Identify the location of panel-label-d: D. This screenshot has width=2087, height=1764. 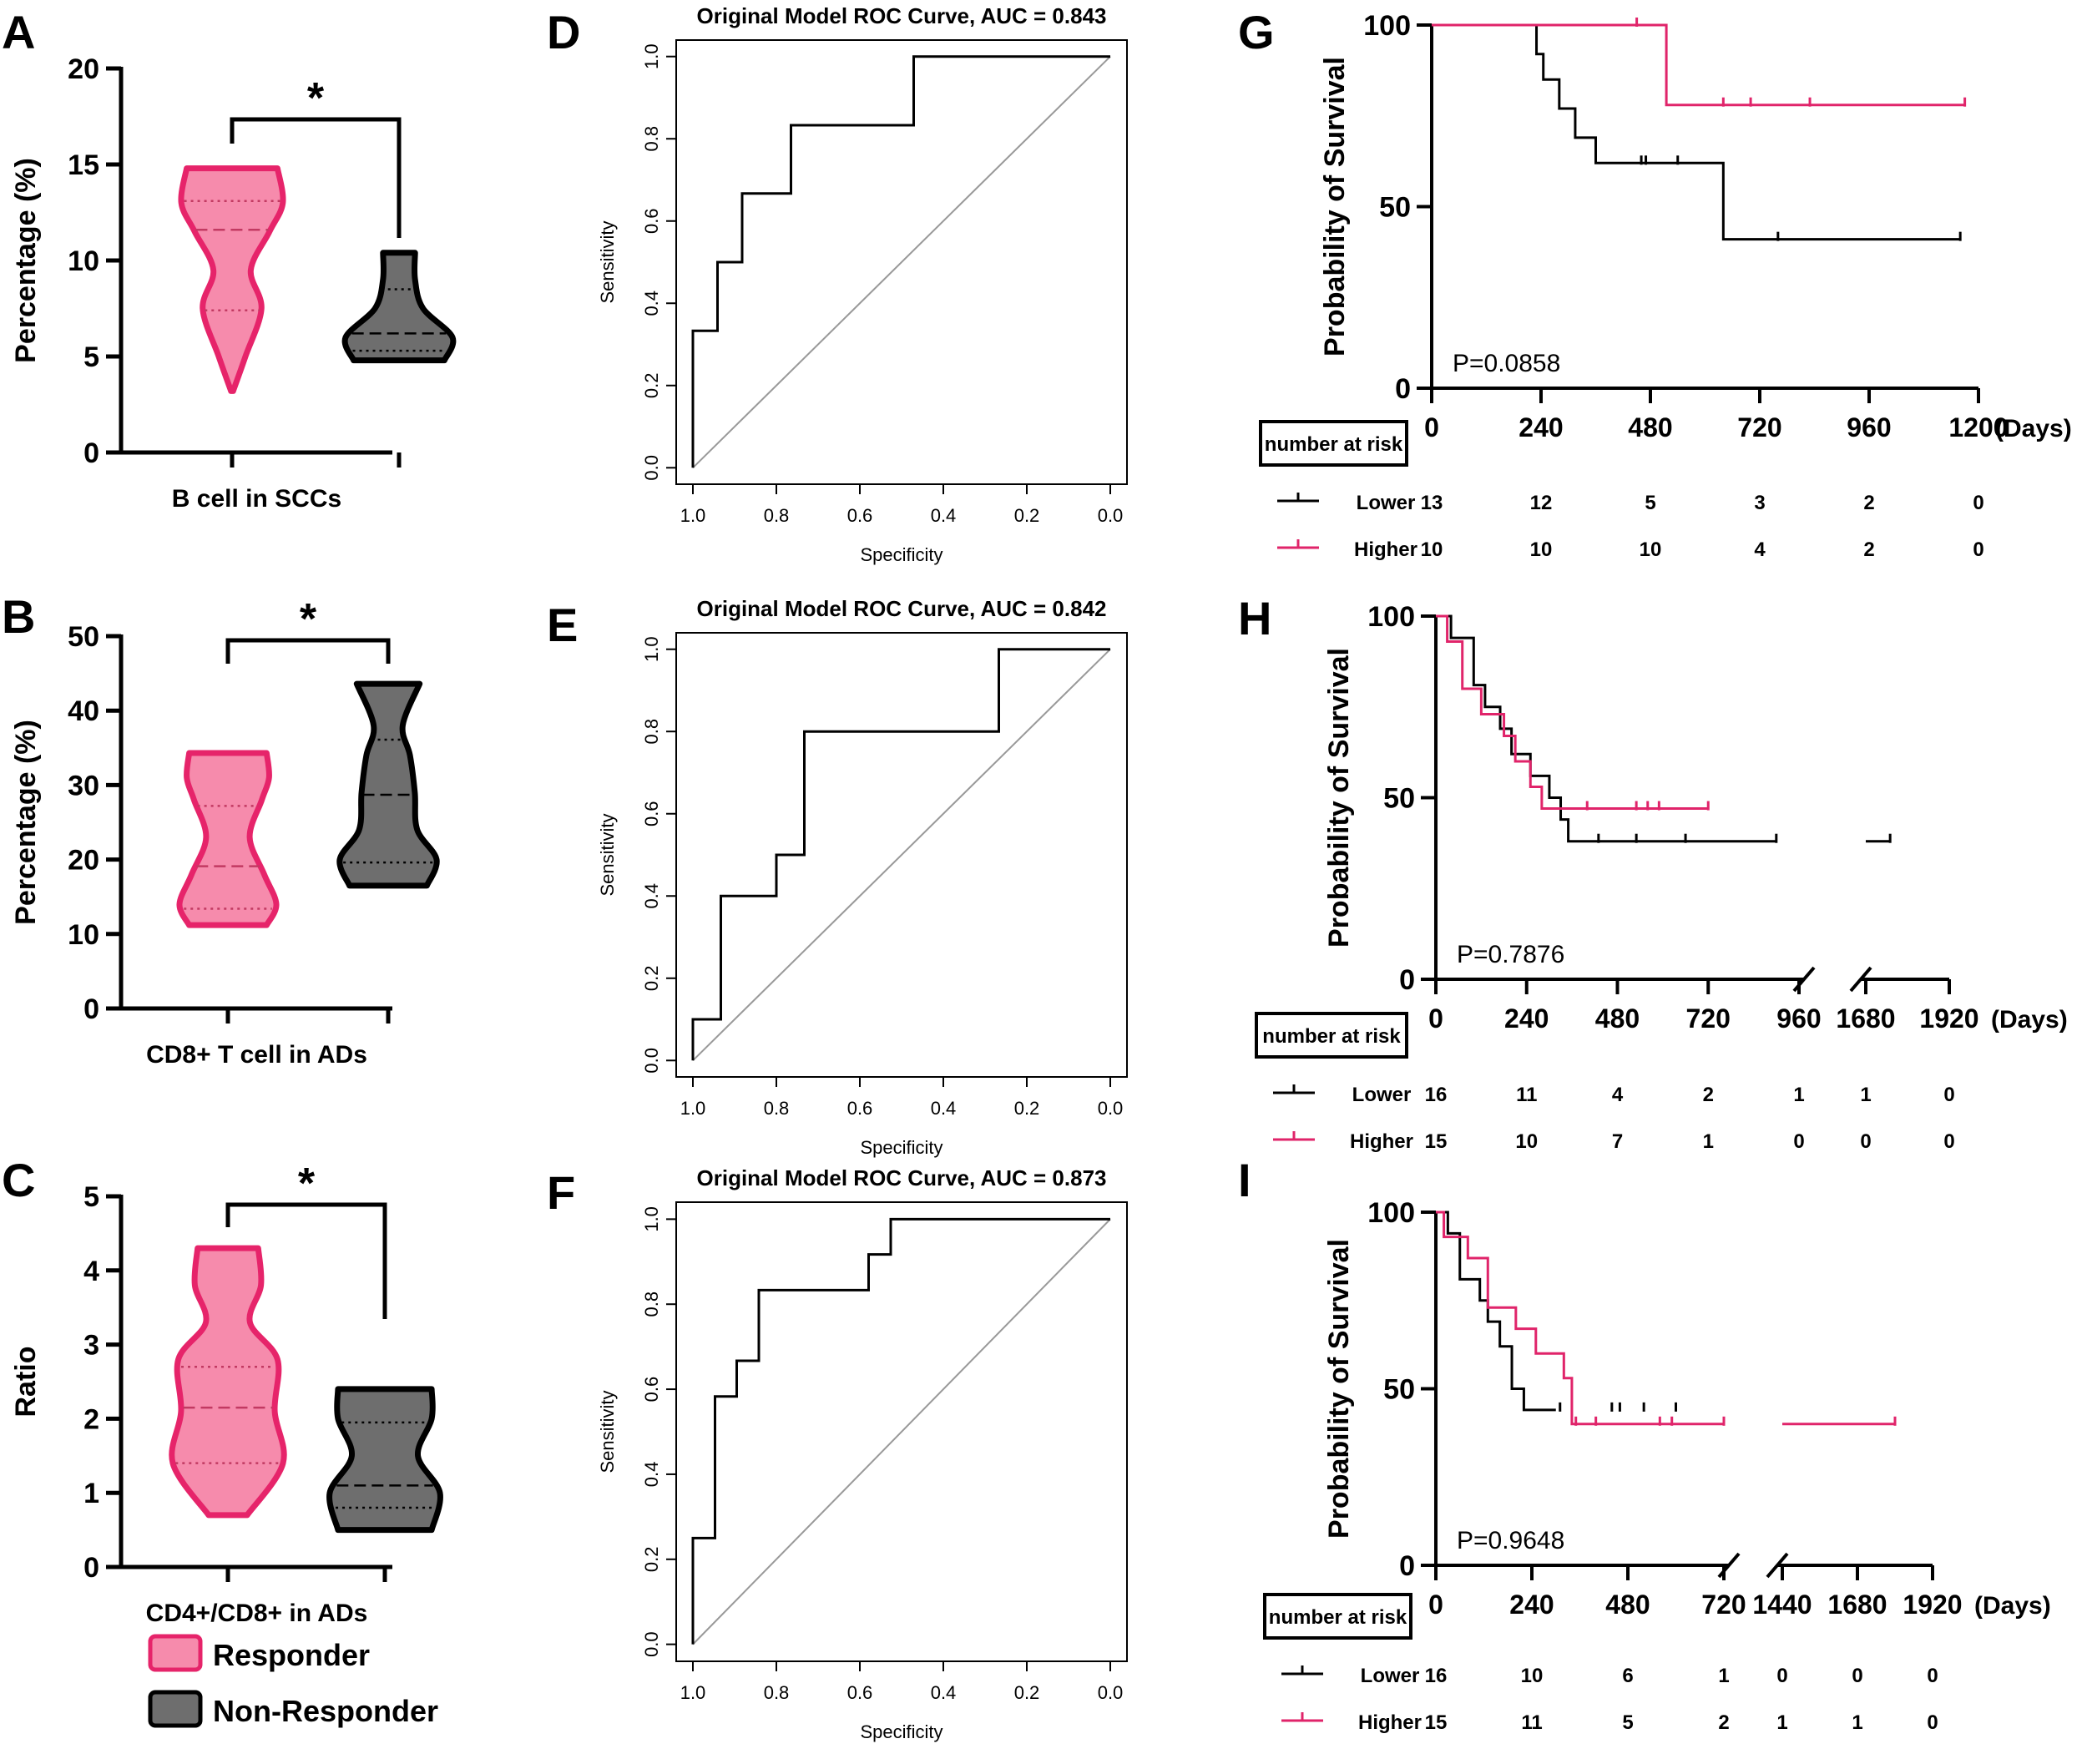
(563, 32).